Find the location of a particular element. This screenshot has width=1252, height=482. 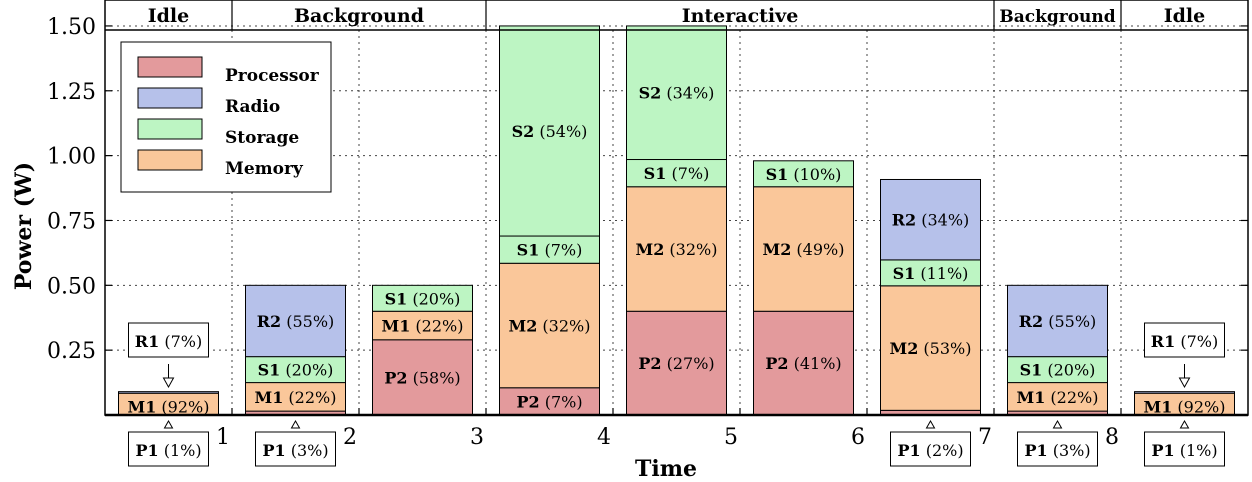

segment-label: R2 (55%) is located at coordinates (1058, 321).